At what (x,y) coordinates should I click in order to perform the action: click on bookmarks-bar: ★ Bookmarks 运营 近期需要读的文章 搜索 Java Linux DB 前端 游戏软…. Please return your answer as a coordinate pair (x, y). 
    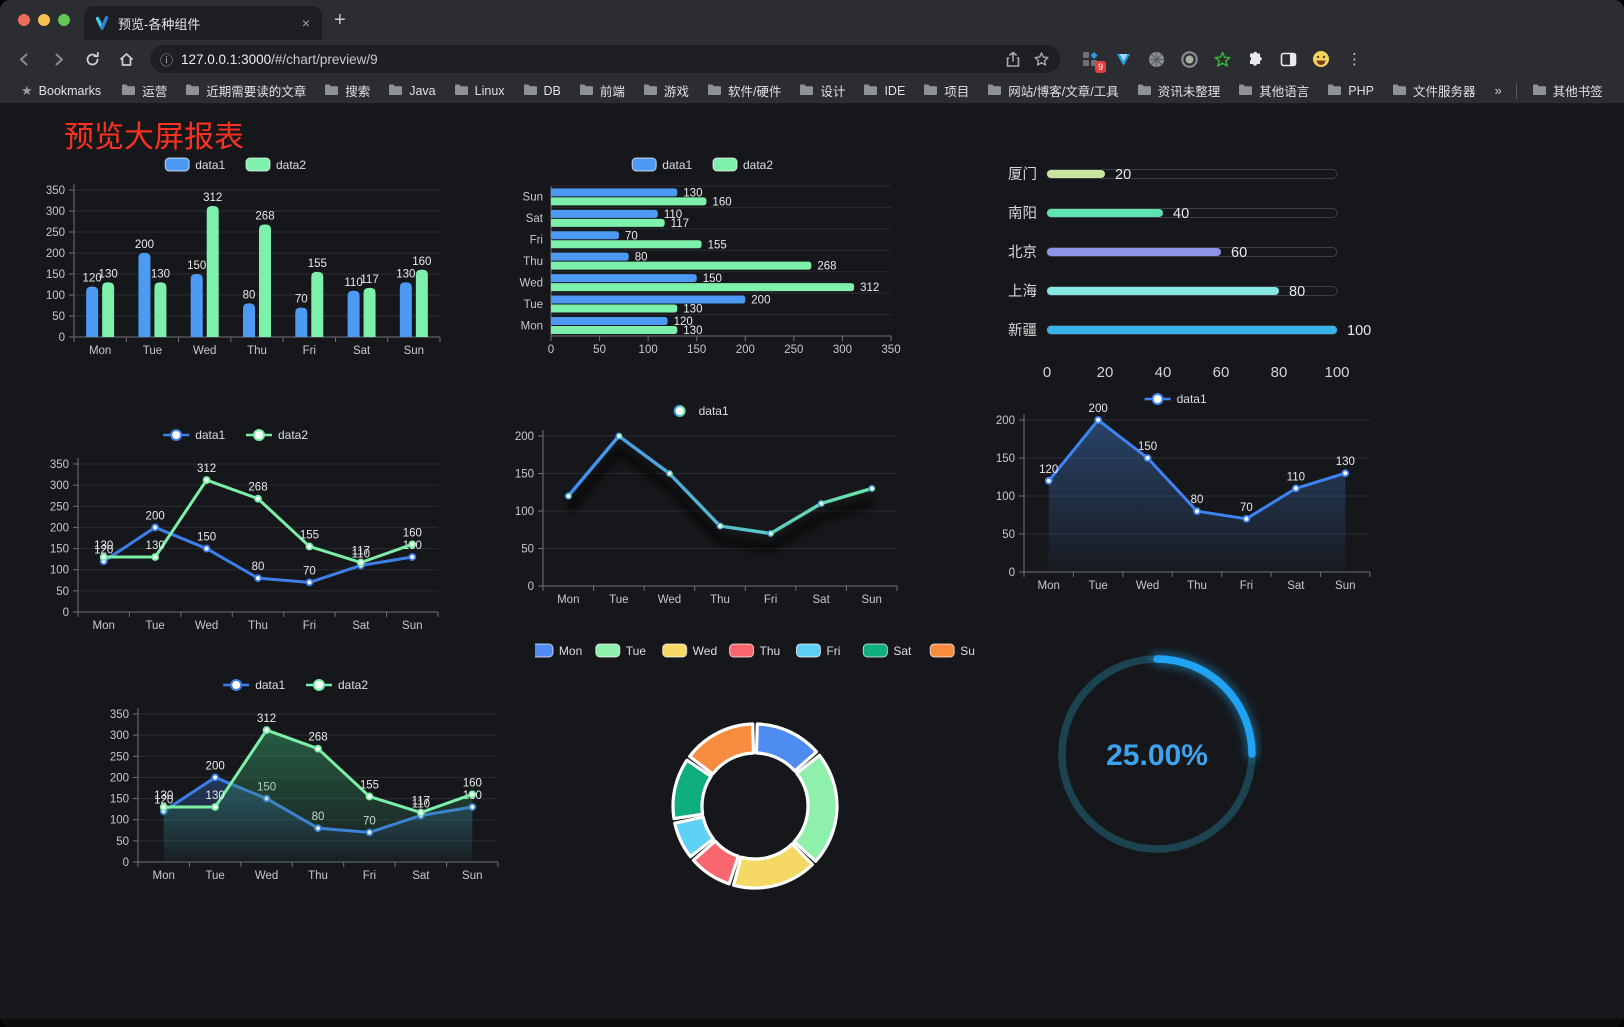
    Looking at the image, I should click on (812, 91).